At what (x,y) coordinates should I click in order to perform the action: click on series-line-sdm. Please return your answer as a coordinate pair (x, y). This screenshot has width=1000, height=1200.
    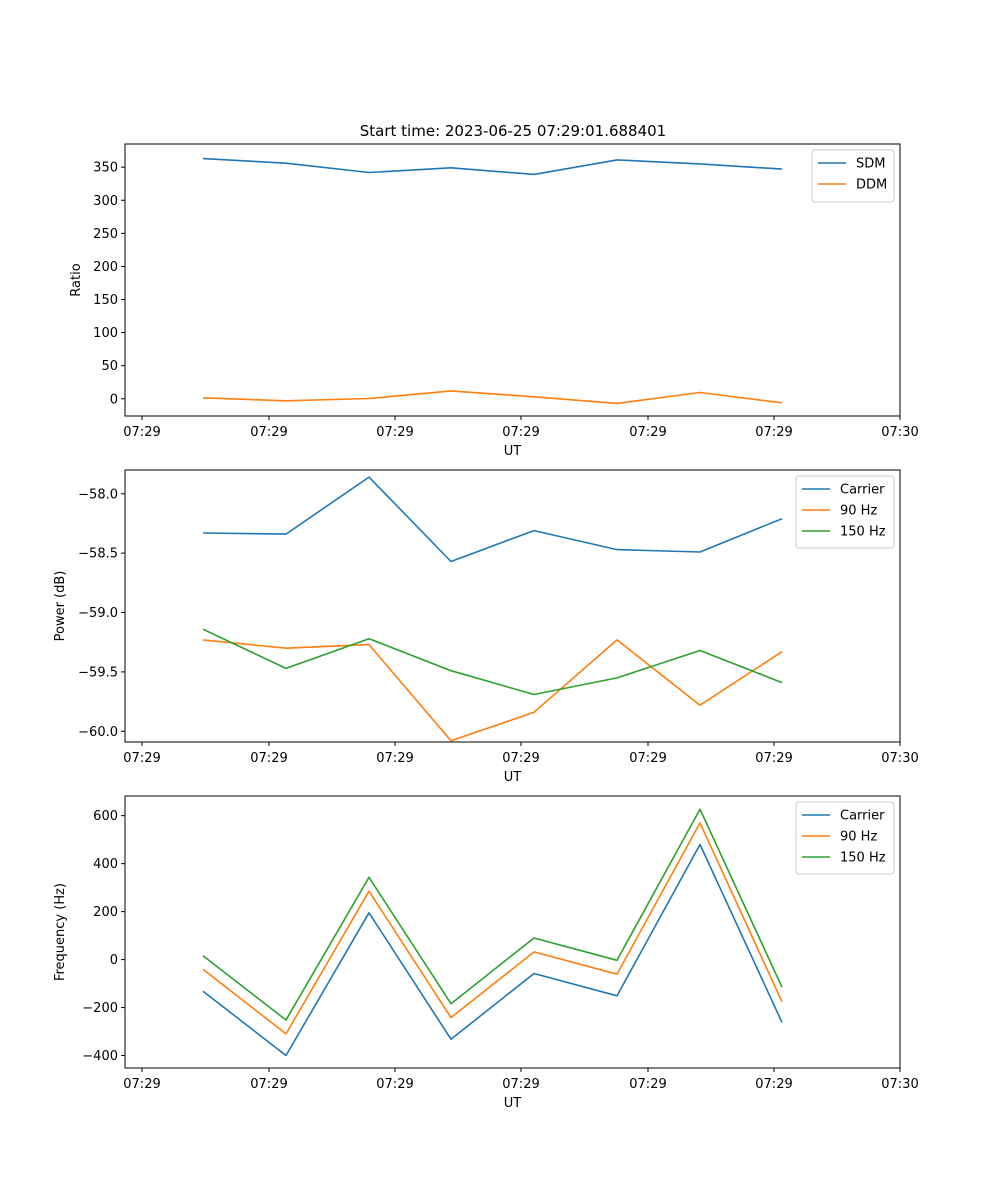
    Looking at the image, I should click on (492, 166).